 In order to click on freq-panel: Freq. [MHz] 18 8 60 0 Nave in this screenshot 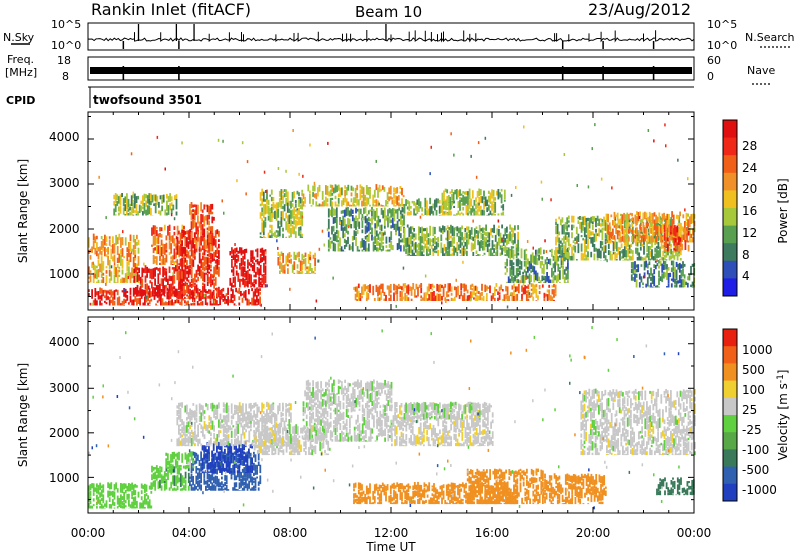, I will do `click(390, 69)`.